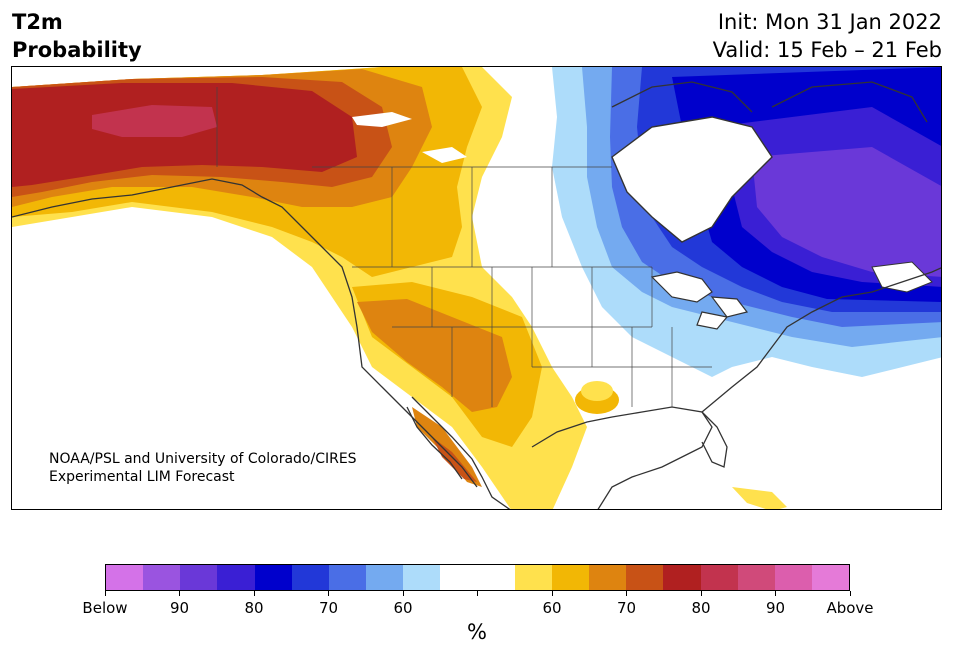 The width and height of the screenshot is (953, 657). Describe the element at coordinates (759, 498) in the screenshot. I see `caribbean-warm` at that location.